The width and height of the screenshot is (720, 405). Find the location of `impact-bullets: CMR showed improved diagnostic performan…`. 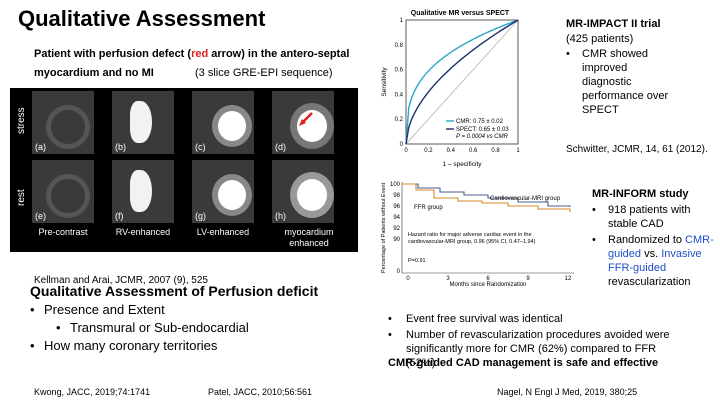

impact-bullets: CMR showed improved diagnostic performan… is located at coordinates (618, 82).